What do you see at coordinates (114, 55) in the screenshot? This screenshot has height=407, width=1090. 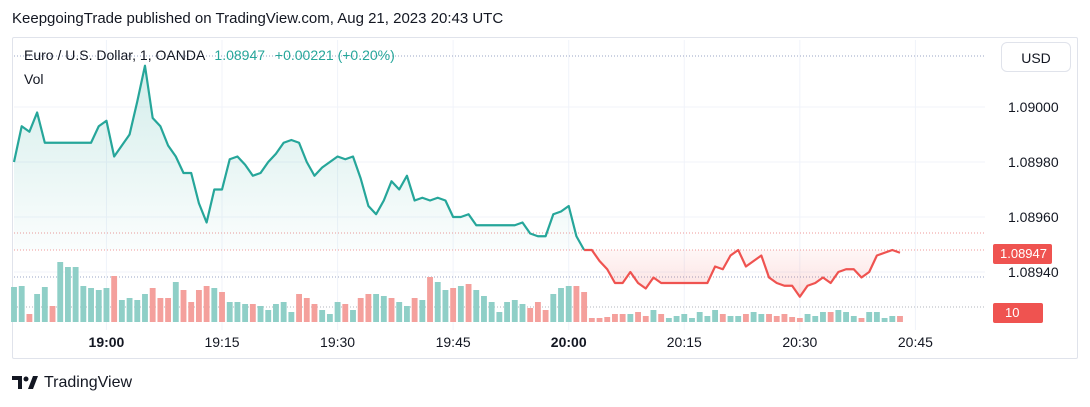 I see `symbol-name: Euro / U.S. Dollar, 1, OANDA` at bounding box center [114, 55].